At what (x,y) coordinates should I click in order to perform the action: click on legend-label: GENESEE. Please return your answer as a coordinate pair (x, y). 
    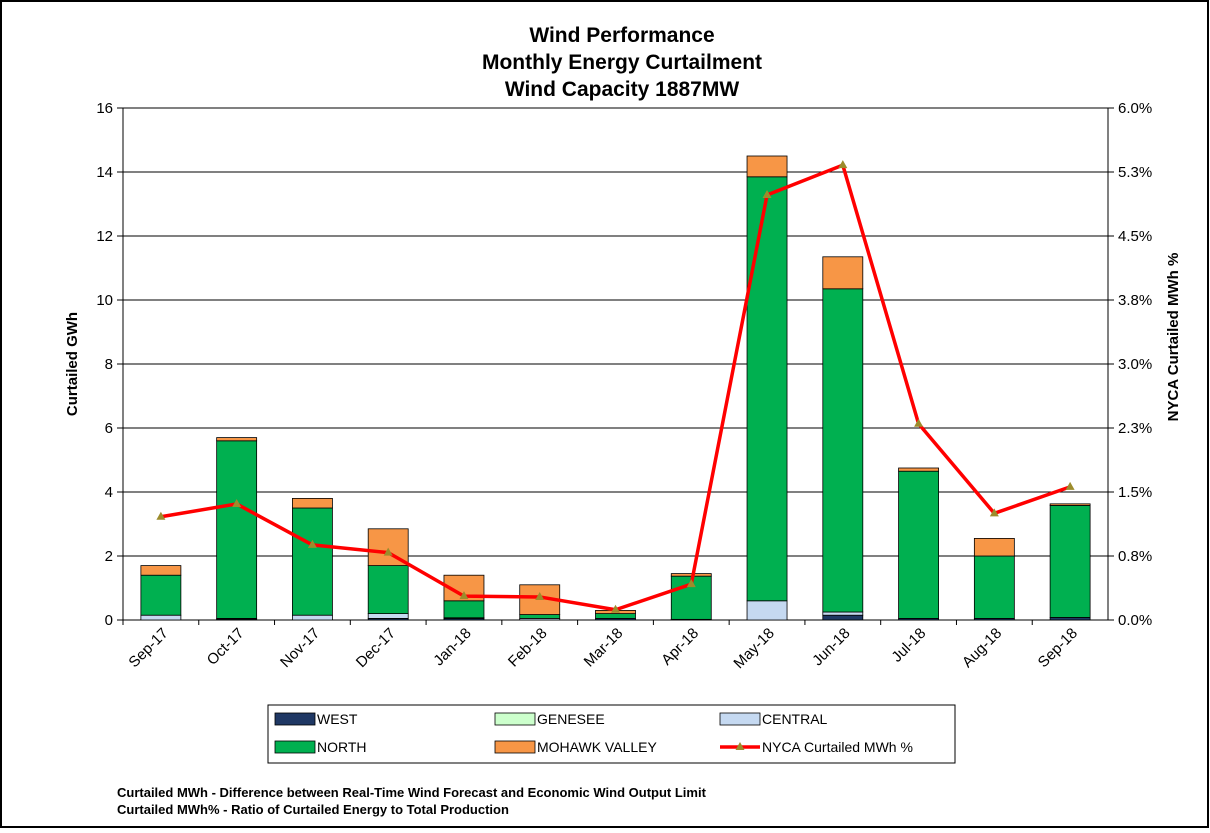
    Looking at the image, I should click on (571, 719).